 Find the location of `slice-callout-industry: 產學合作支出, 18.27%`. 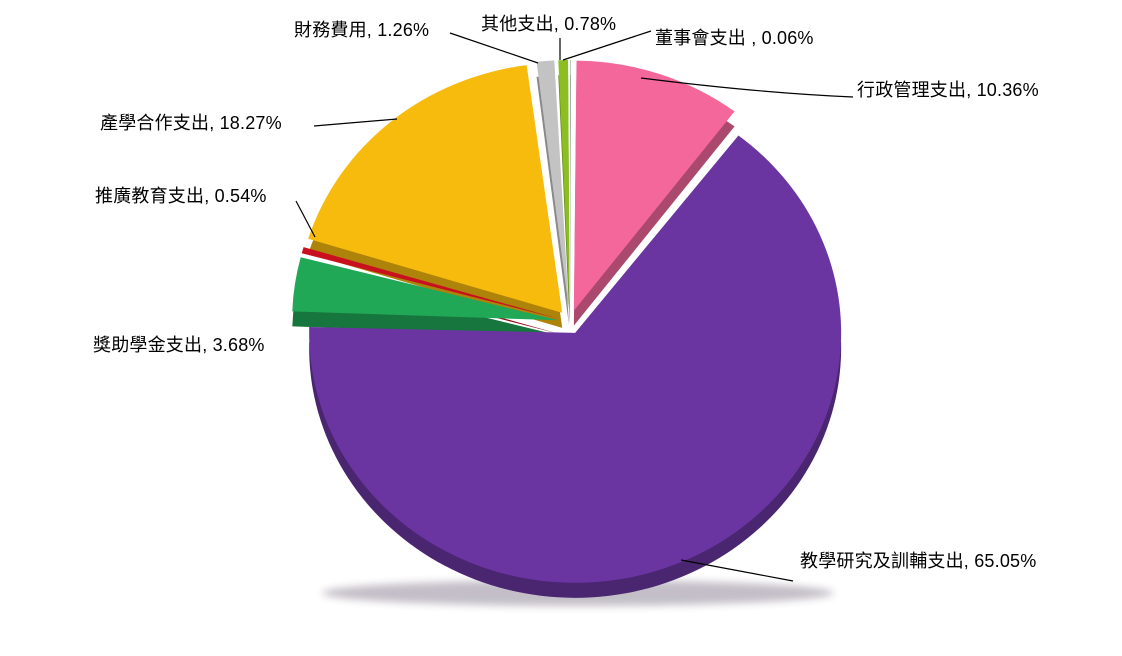

slice-callout-industry: 產學合作支出, 18.27% is located at coordinates (191, 123).